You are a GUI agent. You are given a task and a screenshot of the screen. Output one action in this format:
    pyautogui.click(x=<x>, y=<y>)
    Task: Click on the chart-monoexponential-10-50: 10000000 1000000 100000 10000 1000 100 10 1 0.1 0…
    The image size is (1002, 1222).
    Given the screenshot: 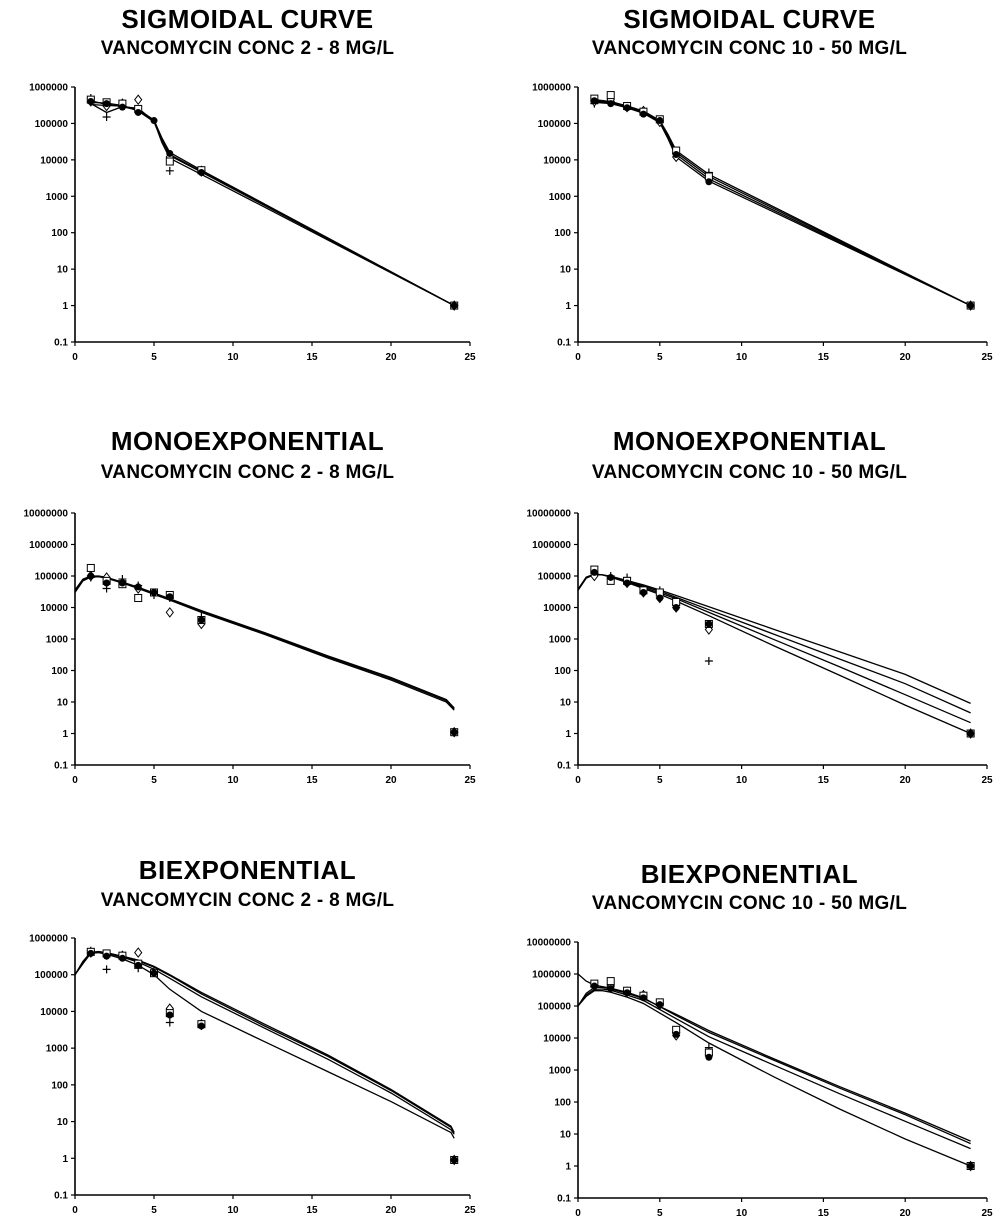 What is the action you would take?
    pyautogui.click(x=760, y=648)
    